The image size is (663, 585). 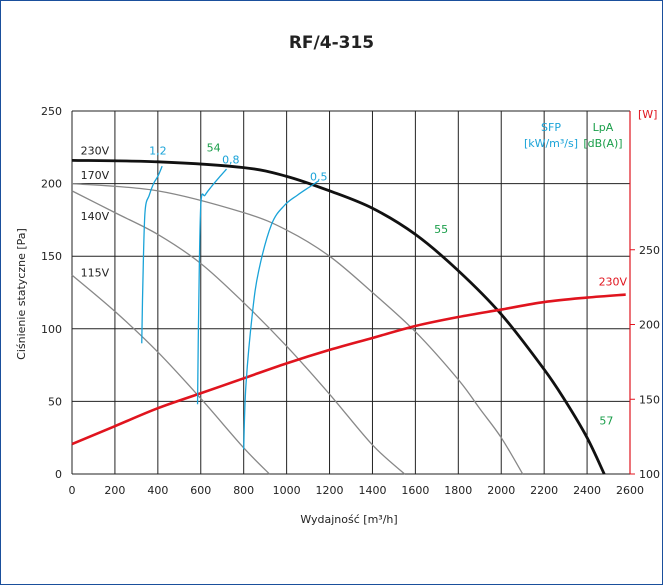 What do you see at coordinates (441, 229) in the screenshot?
I see `curve-label: 55` at bounding box center [441, 229].